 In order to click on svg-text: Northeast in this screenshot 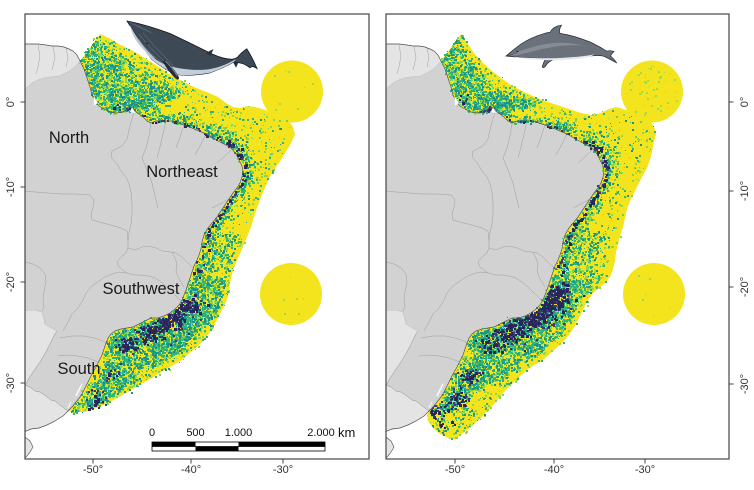, I will do `click(182, 172)`.